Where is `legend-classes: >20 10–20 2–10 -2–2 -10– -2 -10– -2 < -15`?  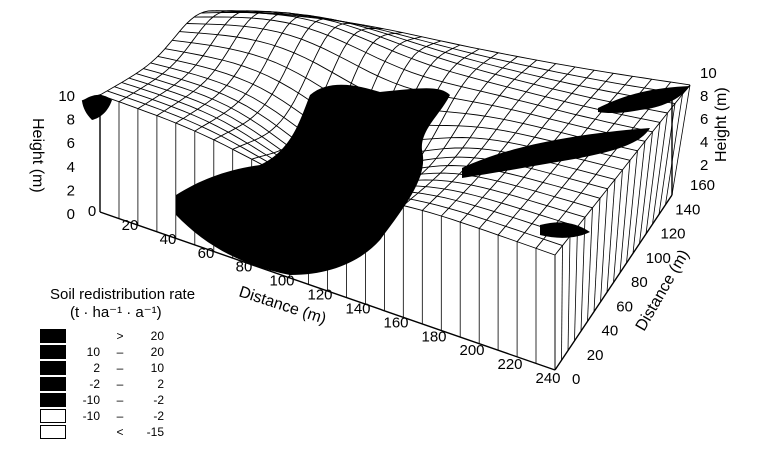 legend-classes: >20 10–20 2–10 -2–2 -10– -2 -10– -2 < -15 is located at coordinates (125, 384).